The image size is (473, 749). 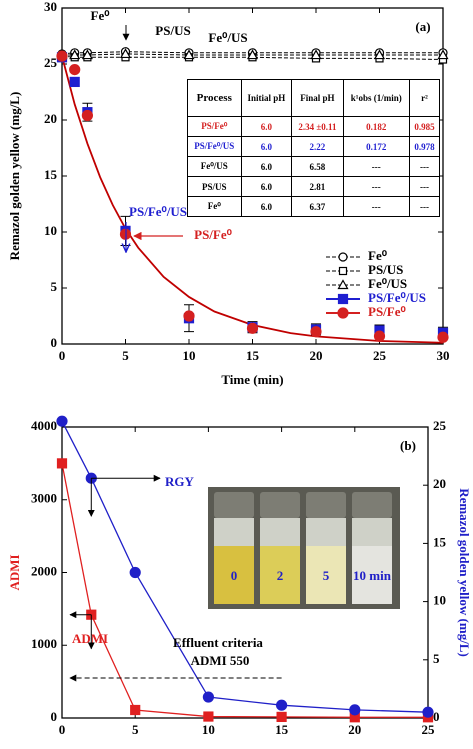 What do you see at coordinates (90, 638) in the screenshot?
I see `annotation: ADMI` at bounding box center [90, 638].